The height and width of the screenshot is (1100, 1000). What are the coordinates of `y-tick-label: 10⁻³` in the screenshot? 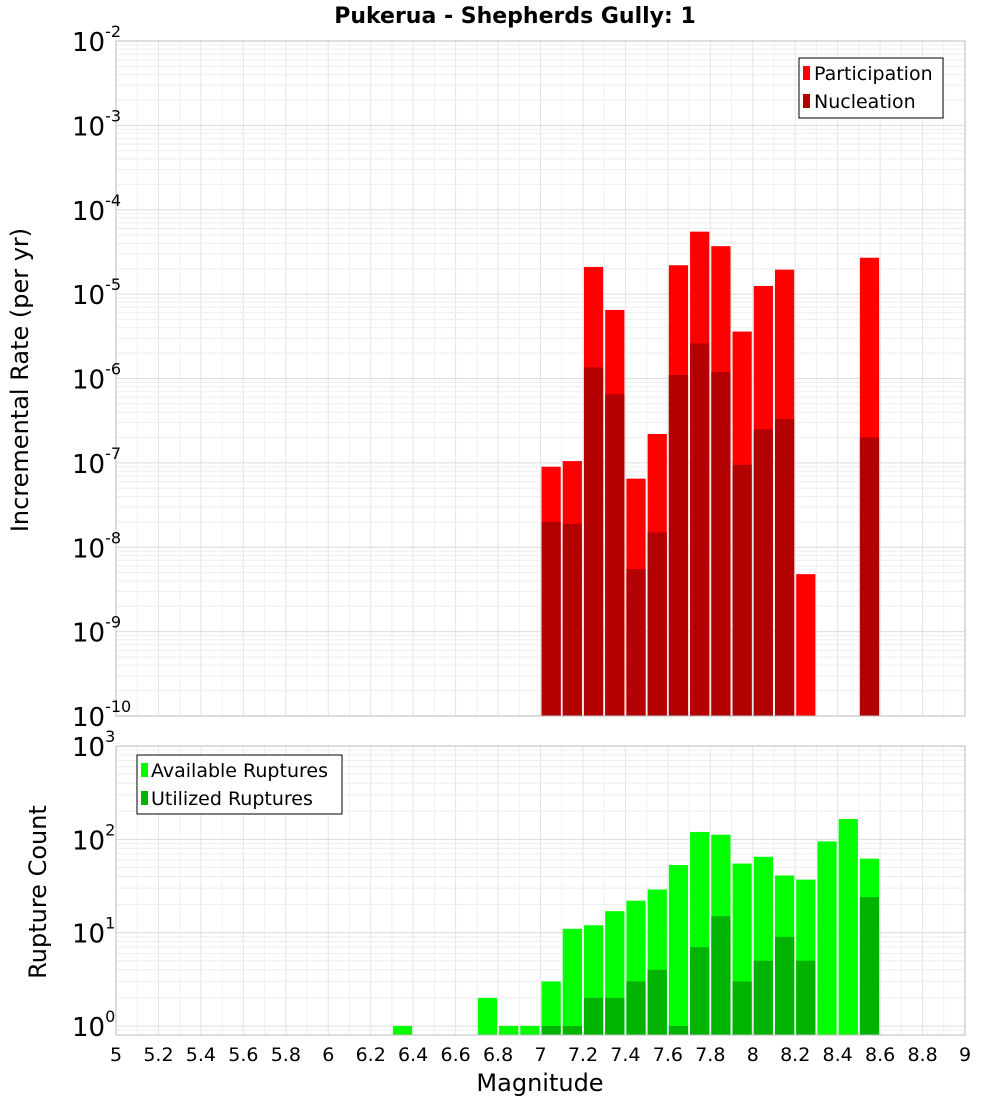 It's located at (96, 124).